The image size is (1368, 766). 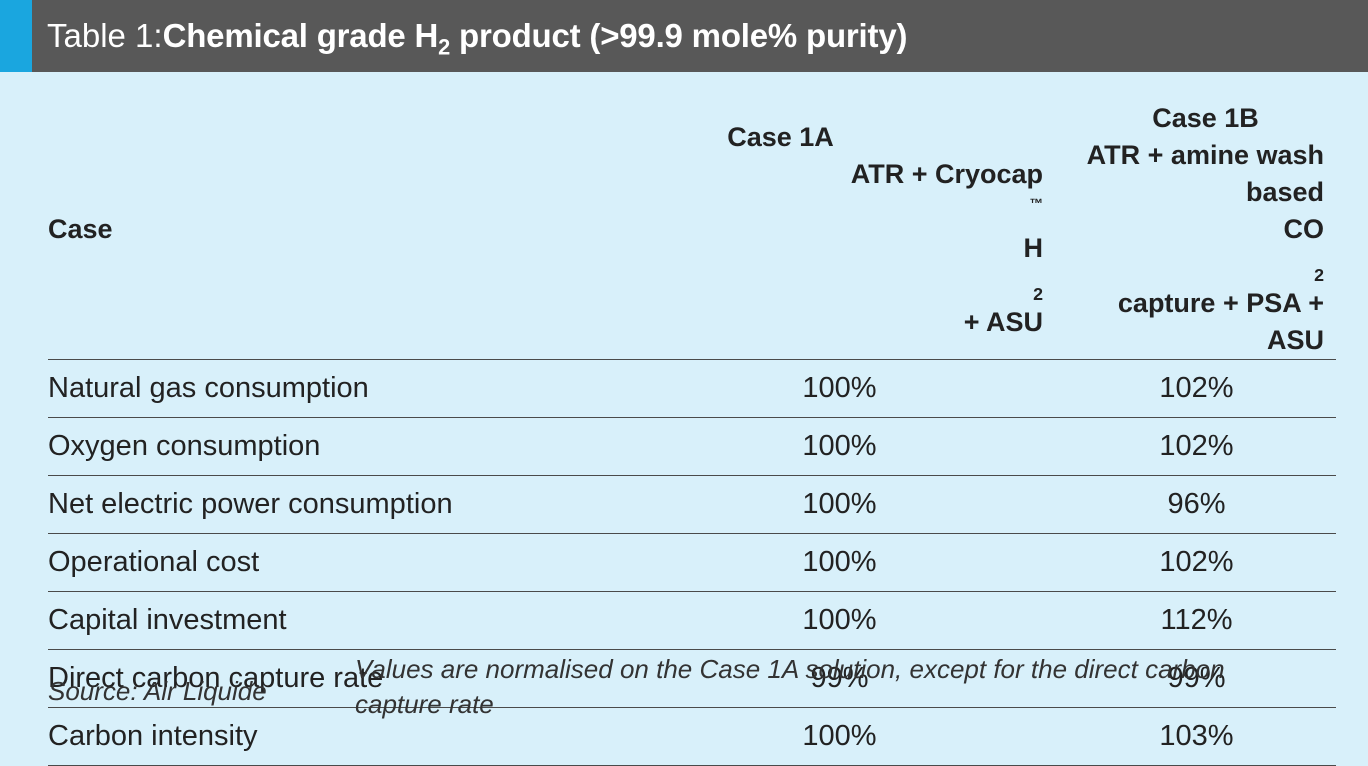 What do you see at coordinates (157, 691) in the screenshot?
I see `source-caption: Source: Air Liquide` at bounding box center [157, 691].